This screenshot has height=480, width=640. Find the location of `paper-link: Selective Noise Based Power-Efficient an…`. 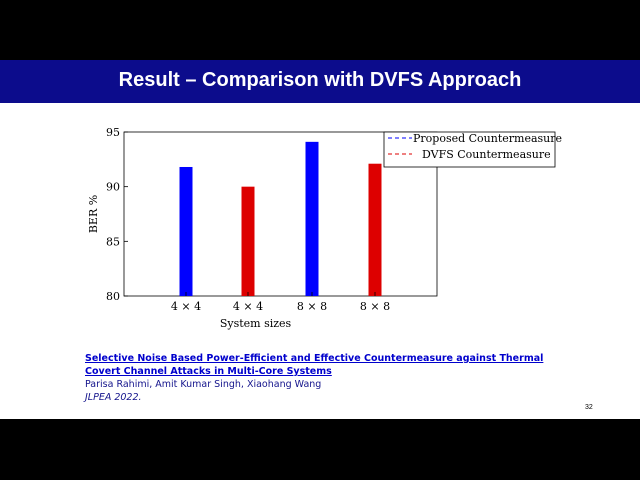

paper-link: Selective Noise Based Power-Efficient an… is located at coordinates (314, 365).